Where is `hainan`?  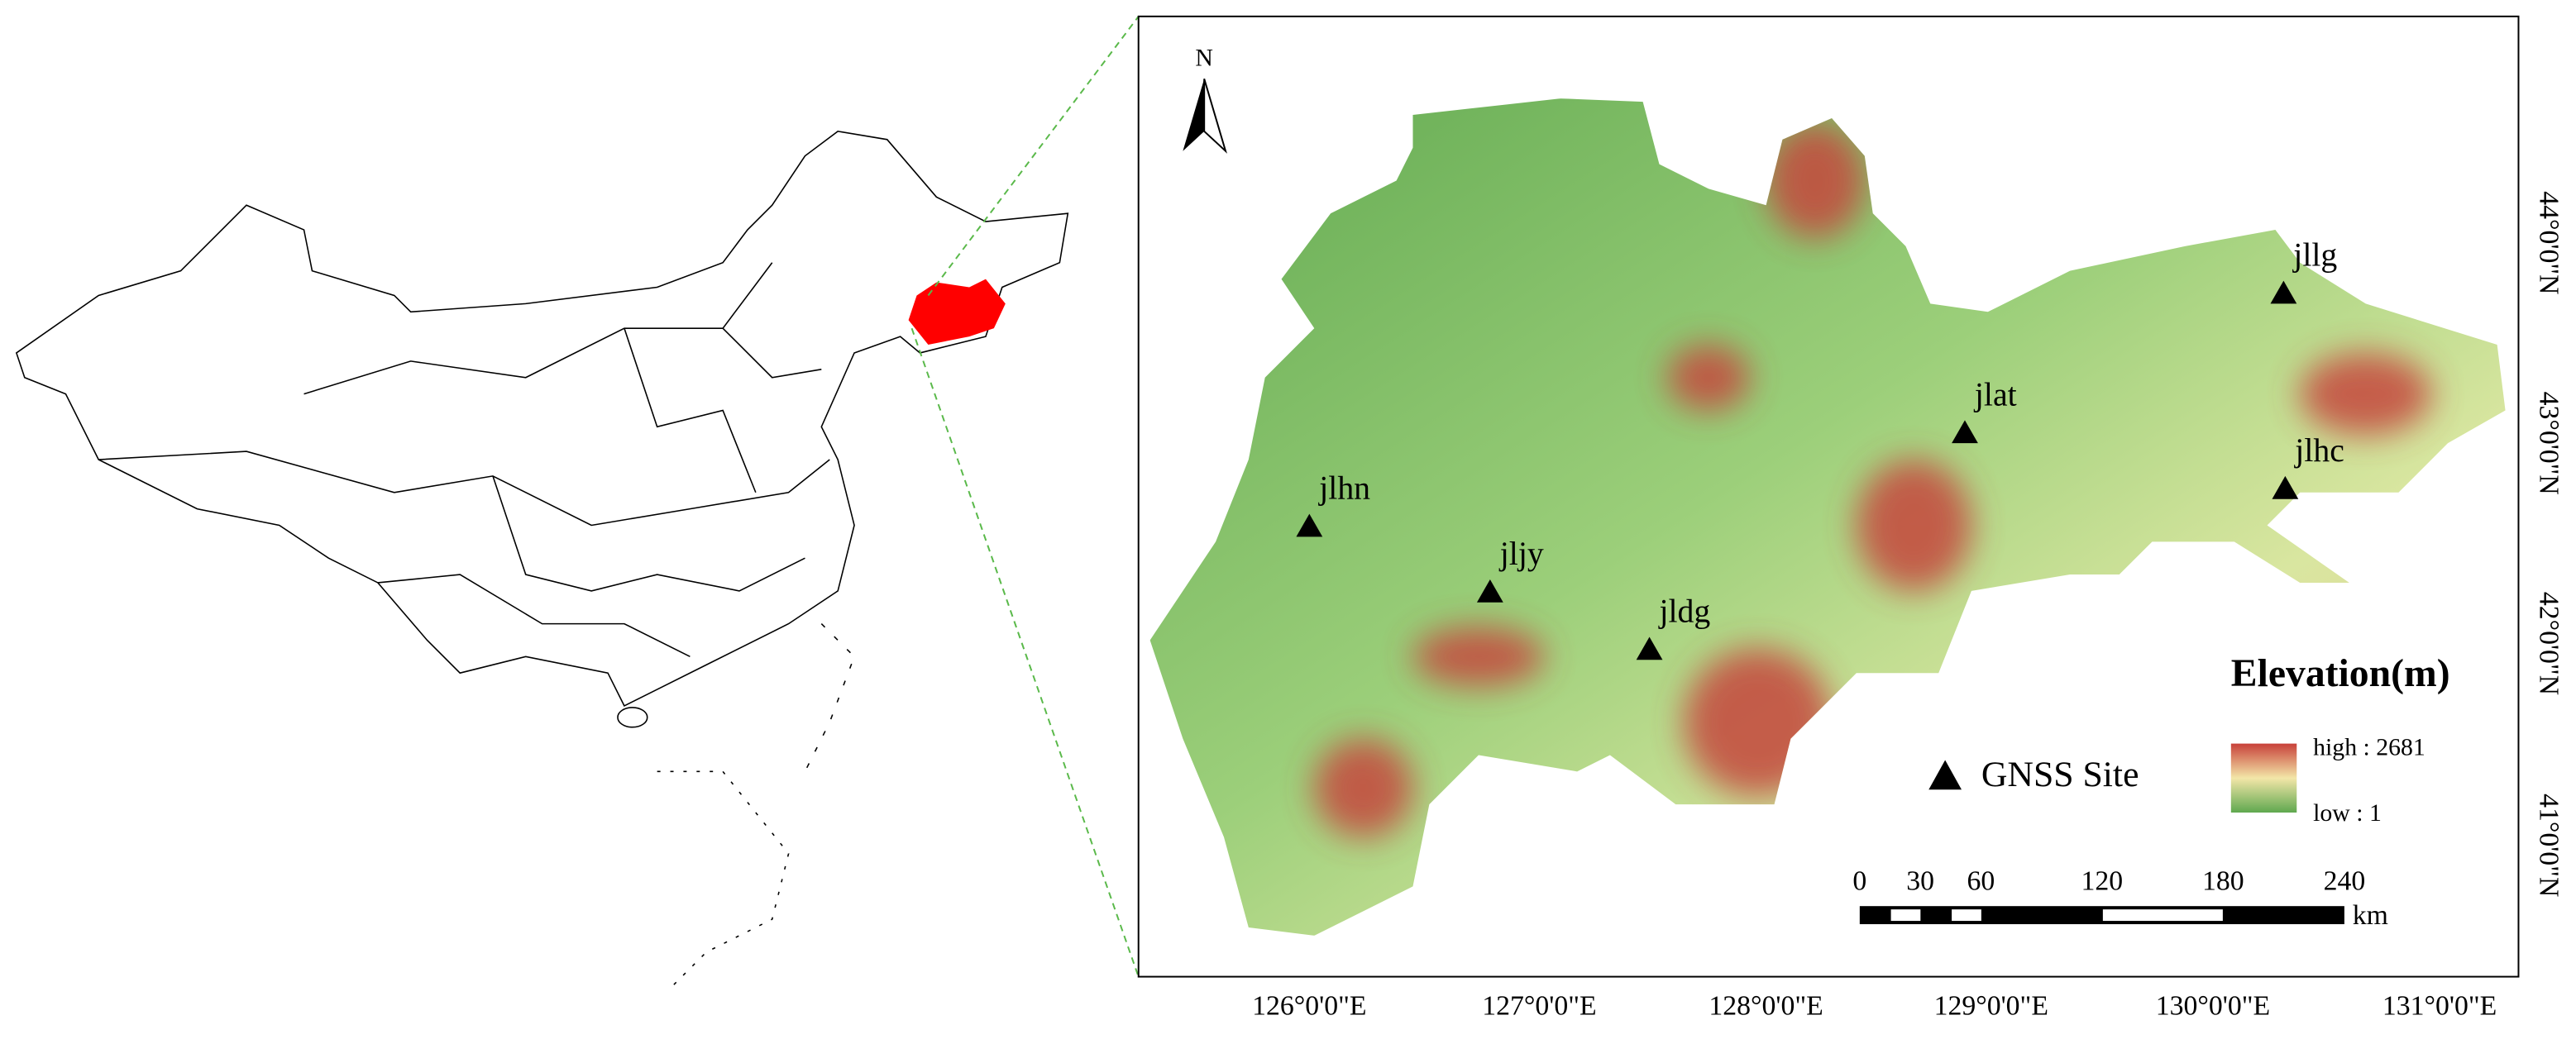
hainan is located at coordinates (633, 717).